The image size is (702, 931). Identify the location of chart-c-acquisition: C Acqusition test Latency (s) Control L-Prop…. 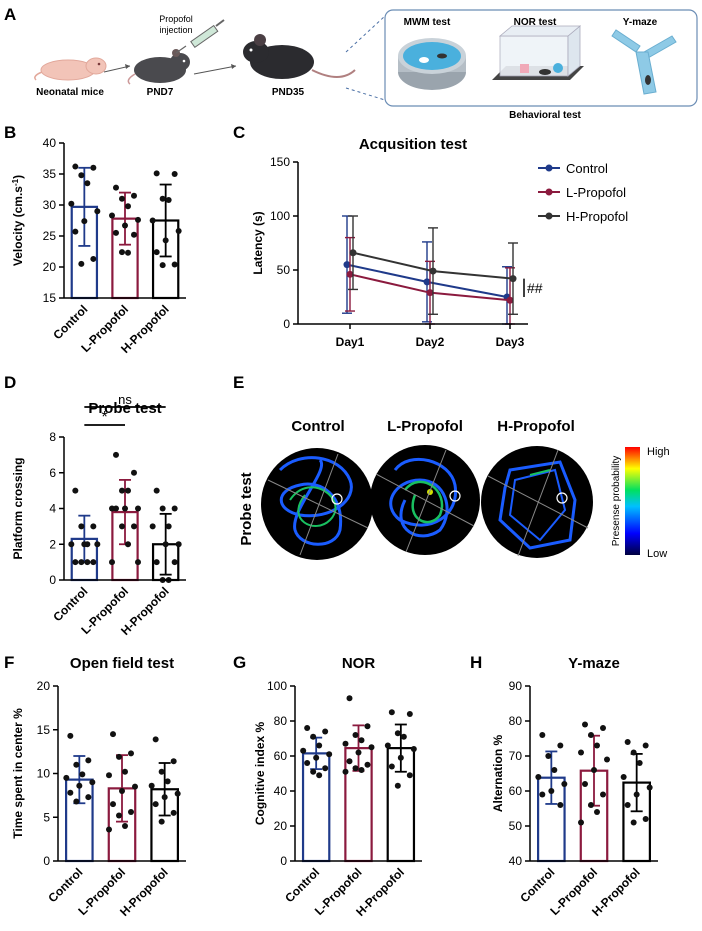
(430, 236).